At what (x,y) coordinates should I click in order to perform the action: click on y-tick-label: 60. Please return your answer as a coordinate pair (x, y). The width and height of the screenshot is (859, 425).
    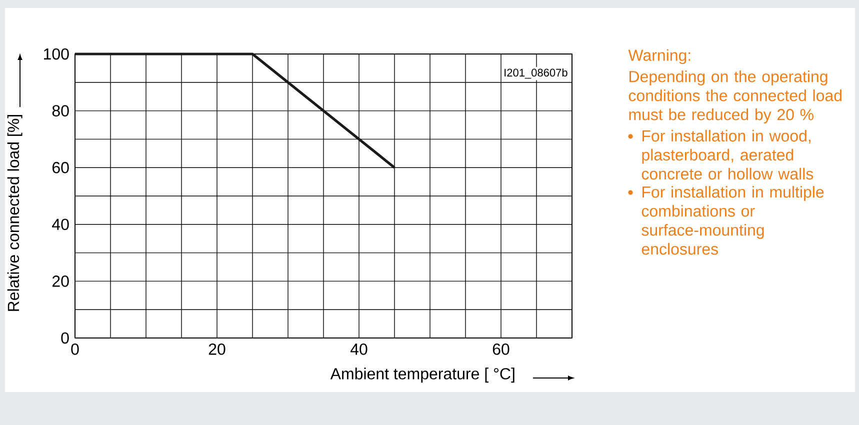
    Looking at the image, I should click on (60, 168).